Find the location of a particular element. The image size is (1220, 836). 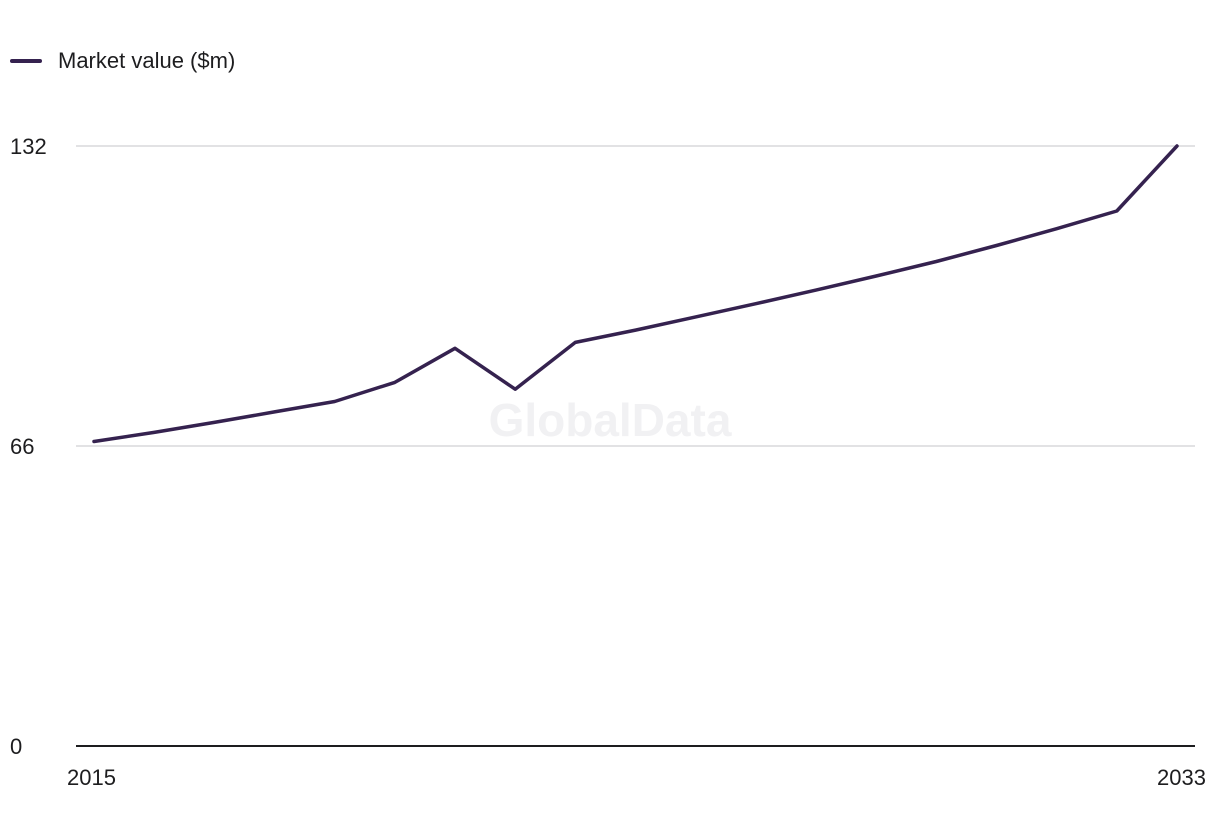

watermark: GlobalData is located at coordinates (610, 420).